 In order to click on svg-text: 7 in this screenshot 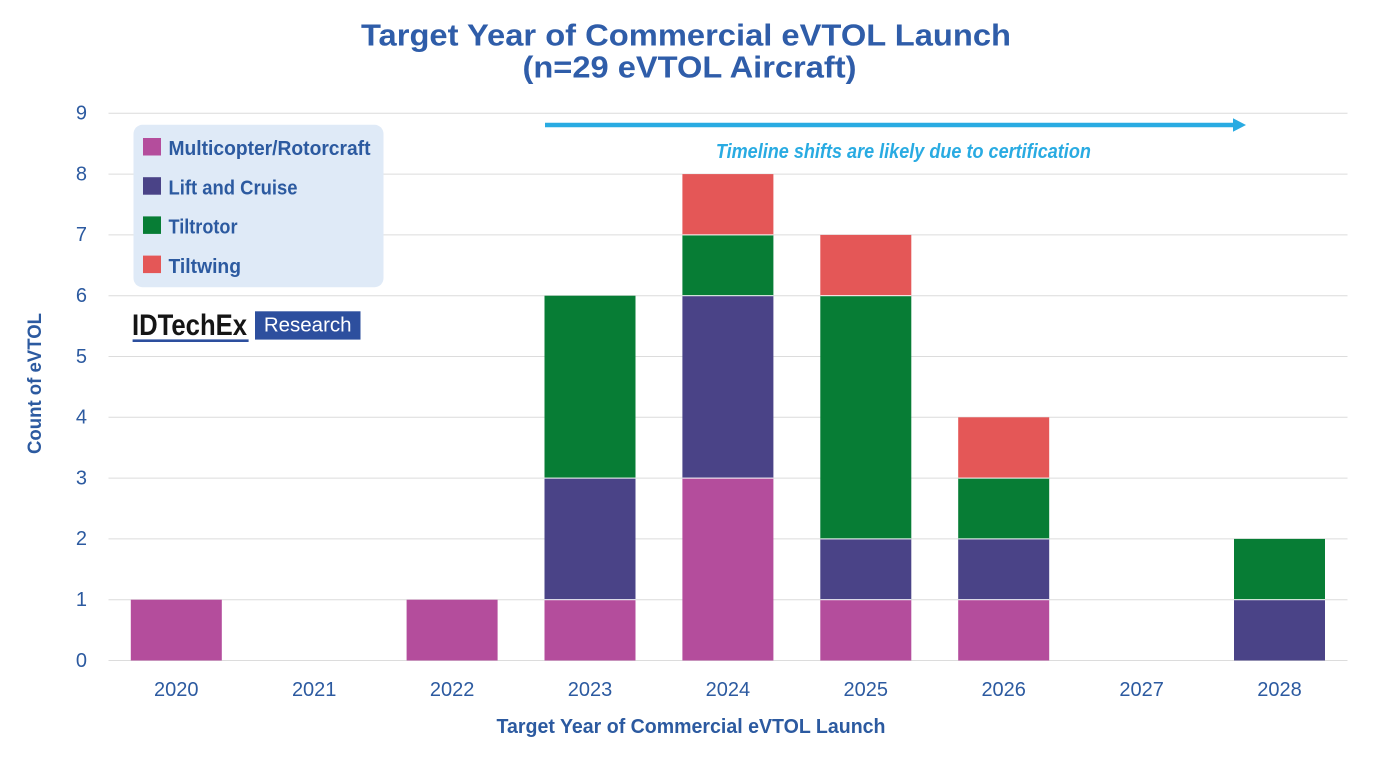, I will do `click(81, 235)`.